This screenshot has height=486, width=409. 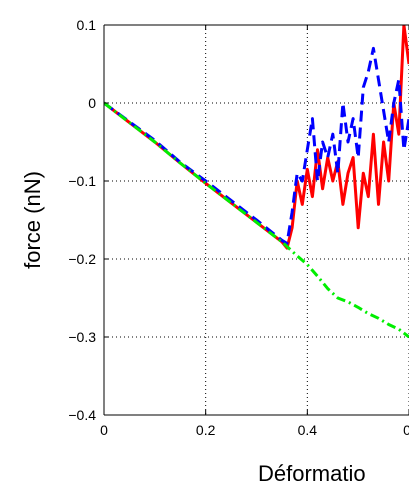 I want to click on x-tick-label: 0.2, so click(x=206, y=430).